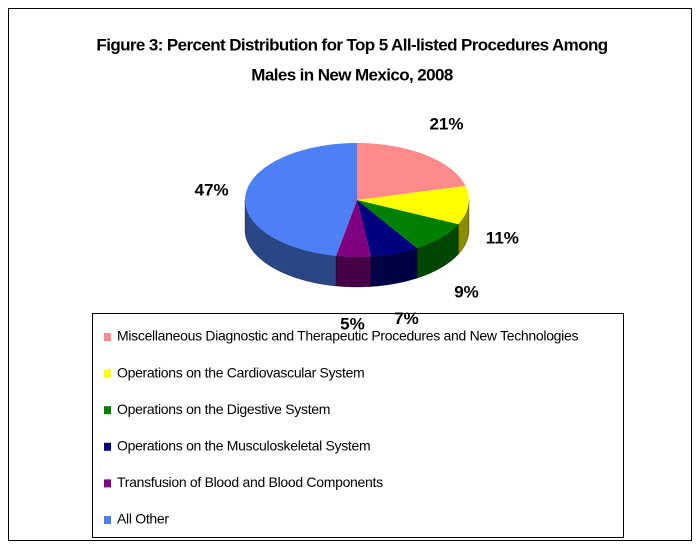  Describe the element at coordinates (502, 237) in the screenshot. I see `data-label: 11%` at that location.